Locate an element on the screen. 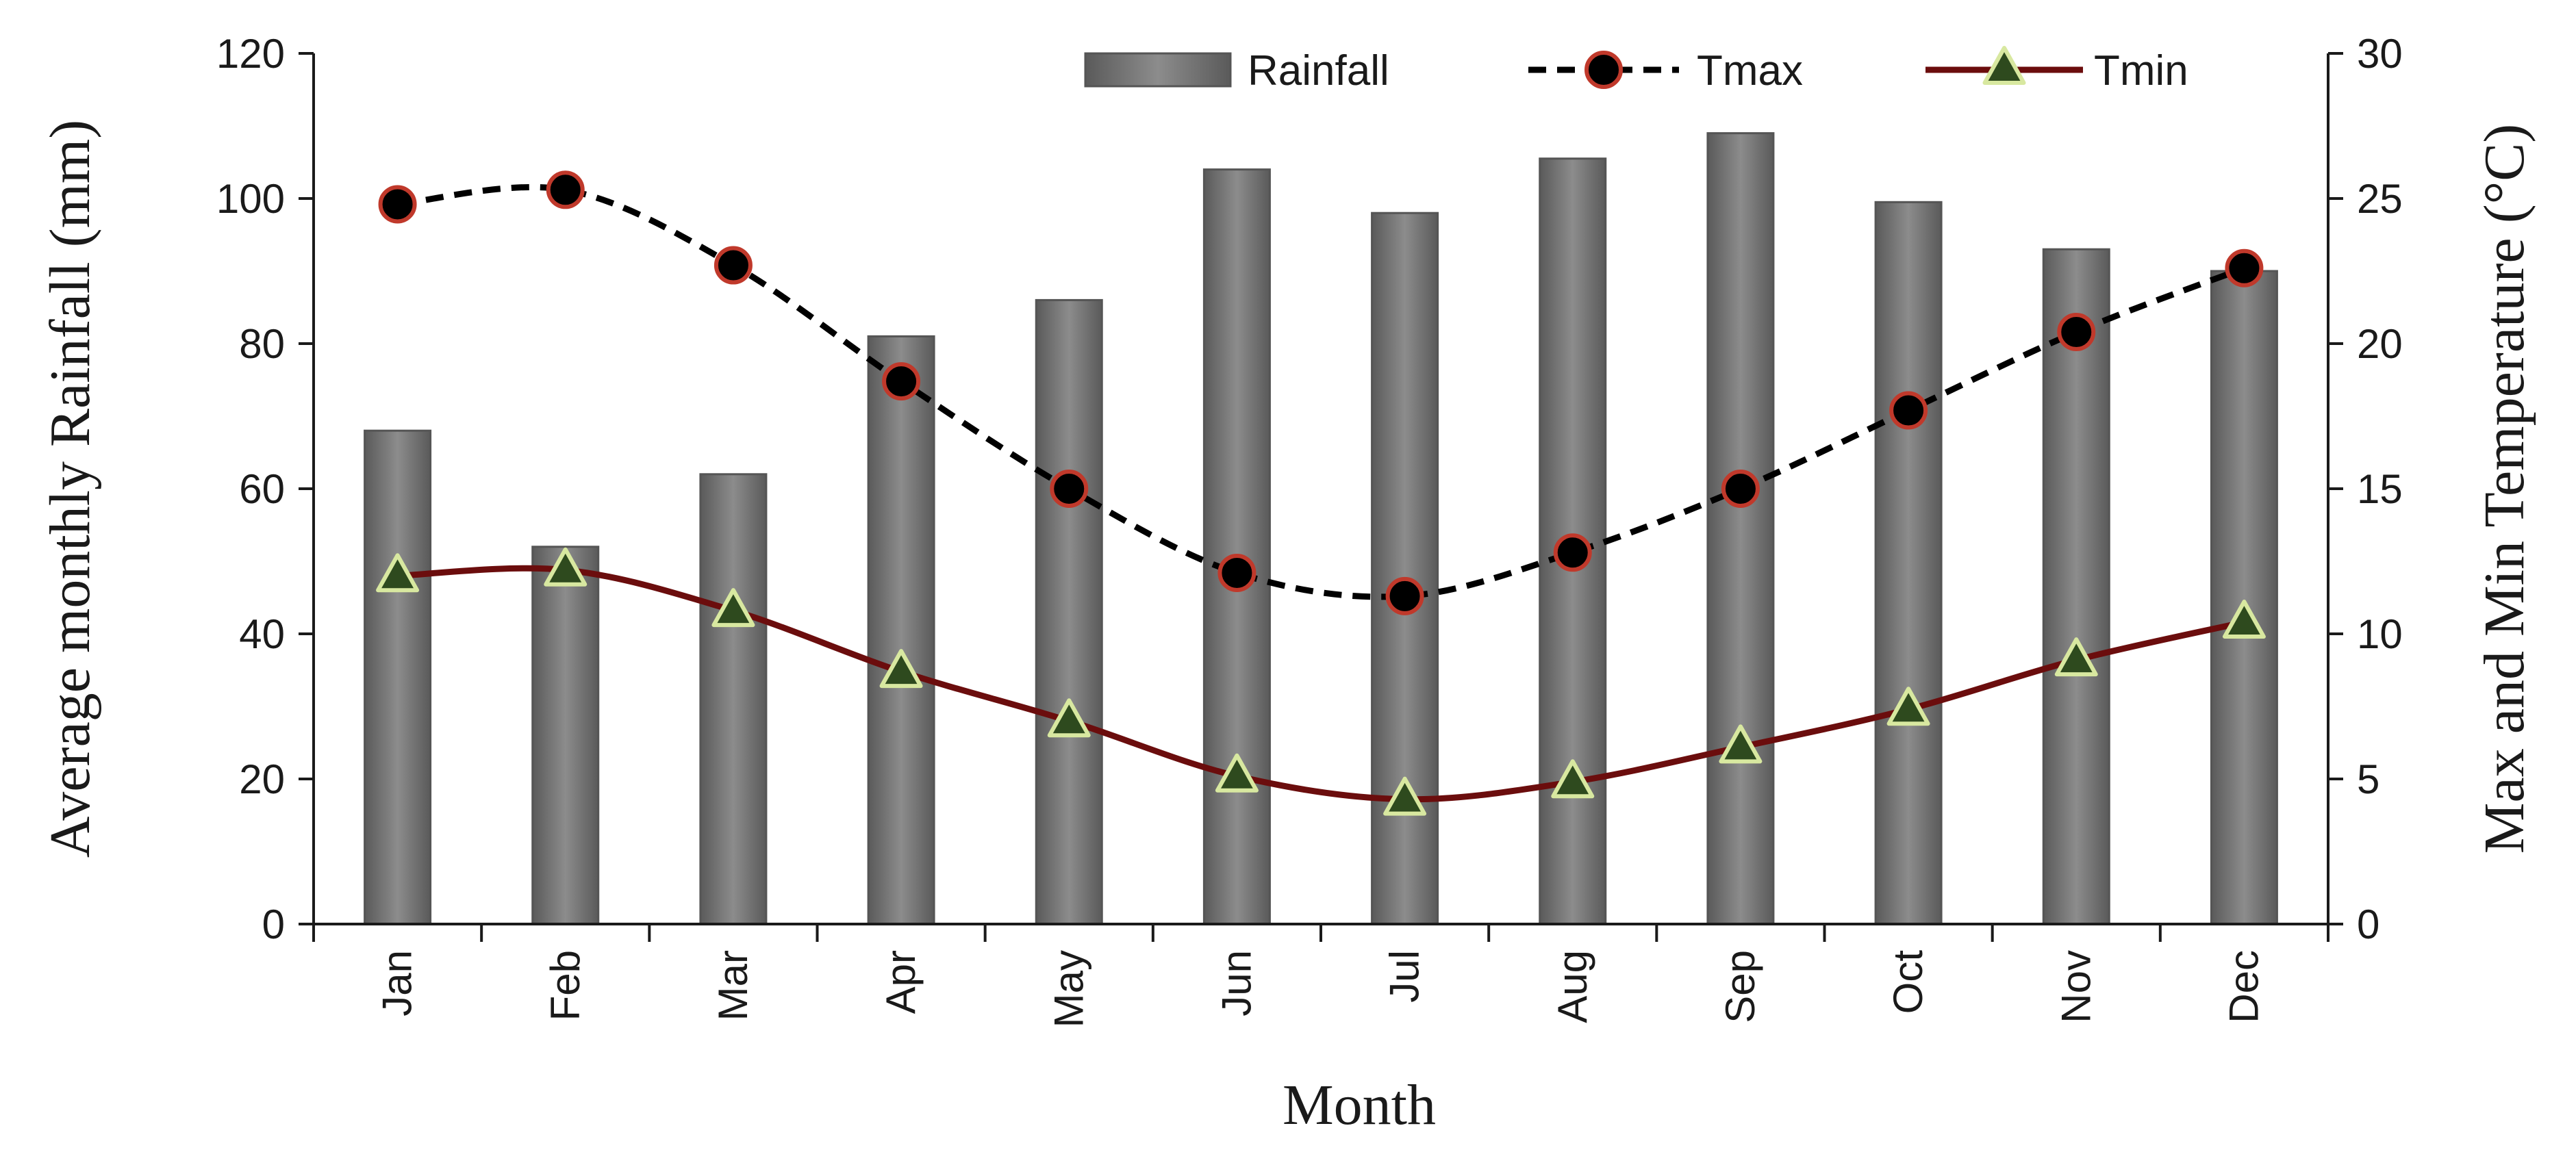 The height and width of the screenshot is (1152, 2576). x-axis-ticks: Jan Feb Mar Apr May Jun Jul Aug Sep Oct Nov Dec is located at coordinates (1320, 975).